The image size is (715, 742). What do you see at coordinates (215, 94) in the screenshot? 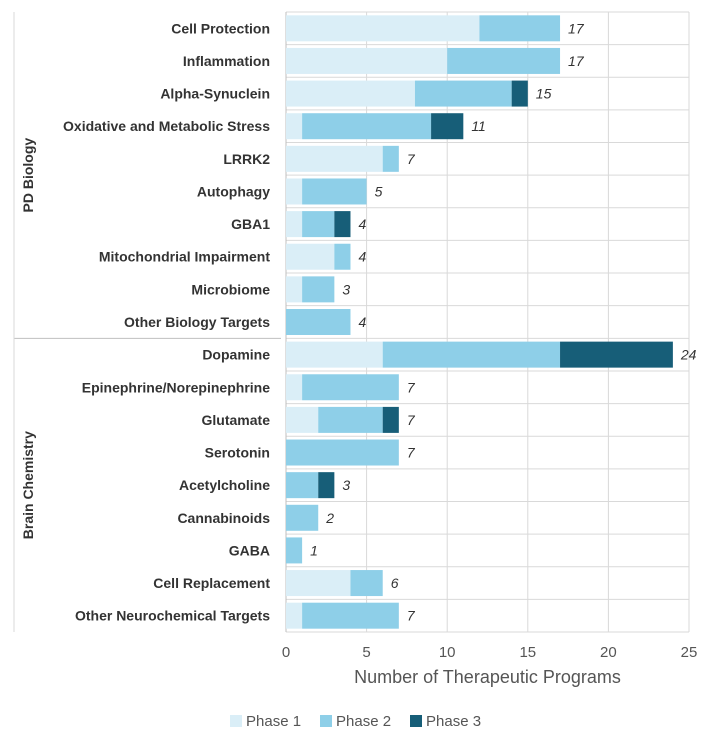
I see `category-label: Alpha-Synuclein` at bounding box center [215, 94].